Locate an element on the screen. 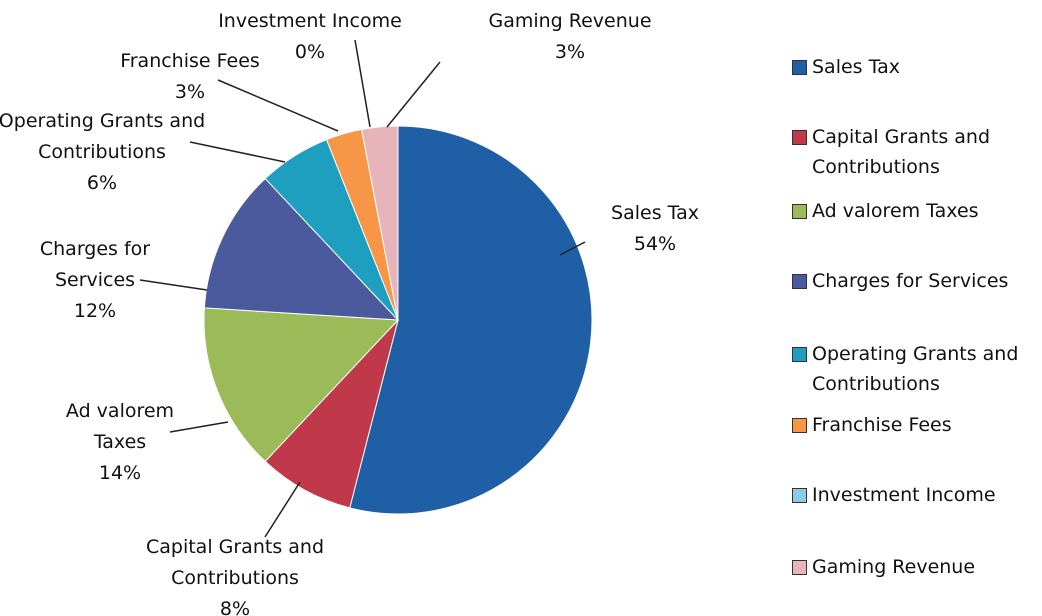  slice-value: 0% is located at coordinates (310, 52).